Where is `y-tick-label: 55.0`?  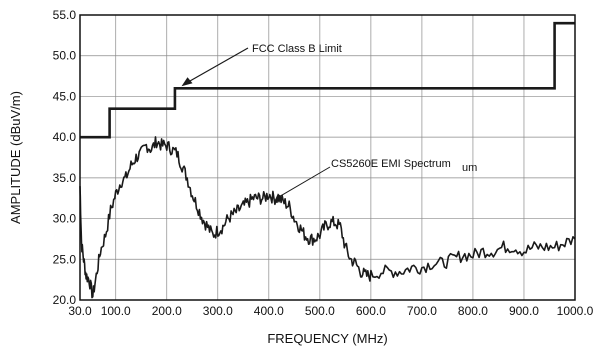 y-tick-label: 55.0 is located at coordinates (65, 15).